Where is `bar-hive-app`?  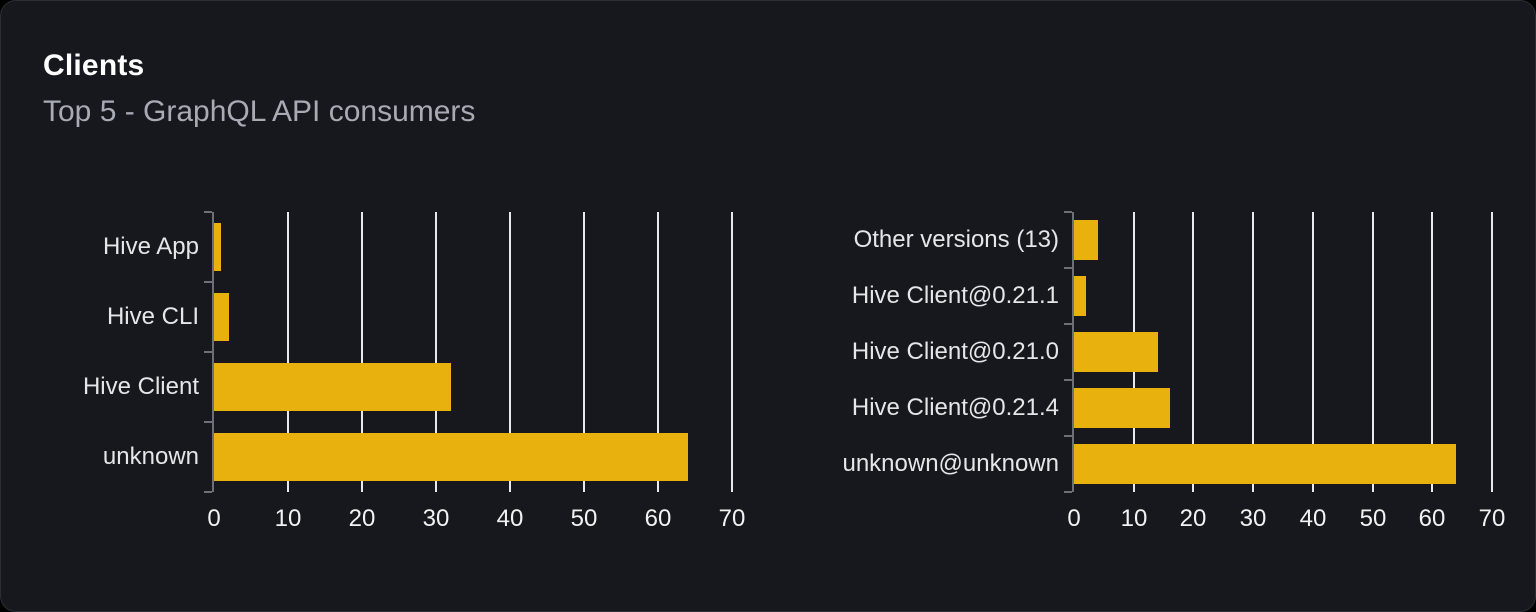
bar-hive-app is located at coordinates (217, 247).